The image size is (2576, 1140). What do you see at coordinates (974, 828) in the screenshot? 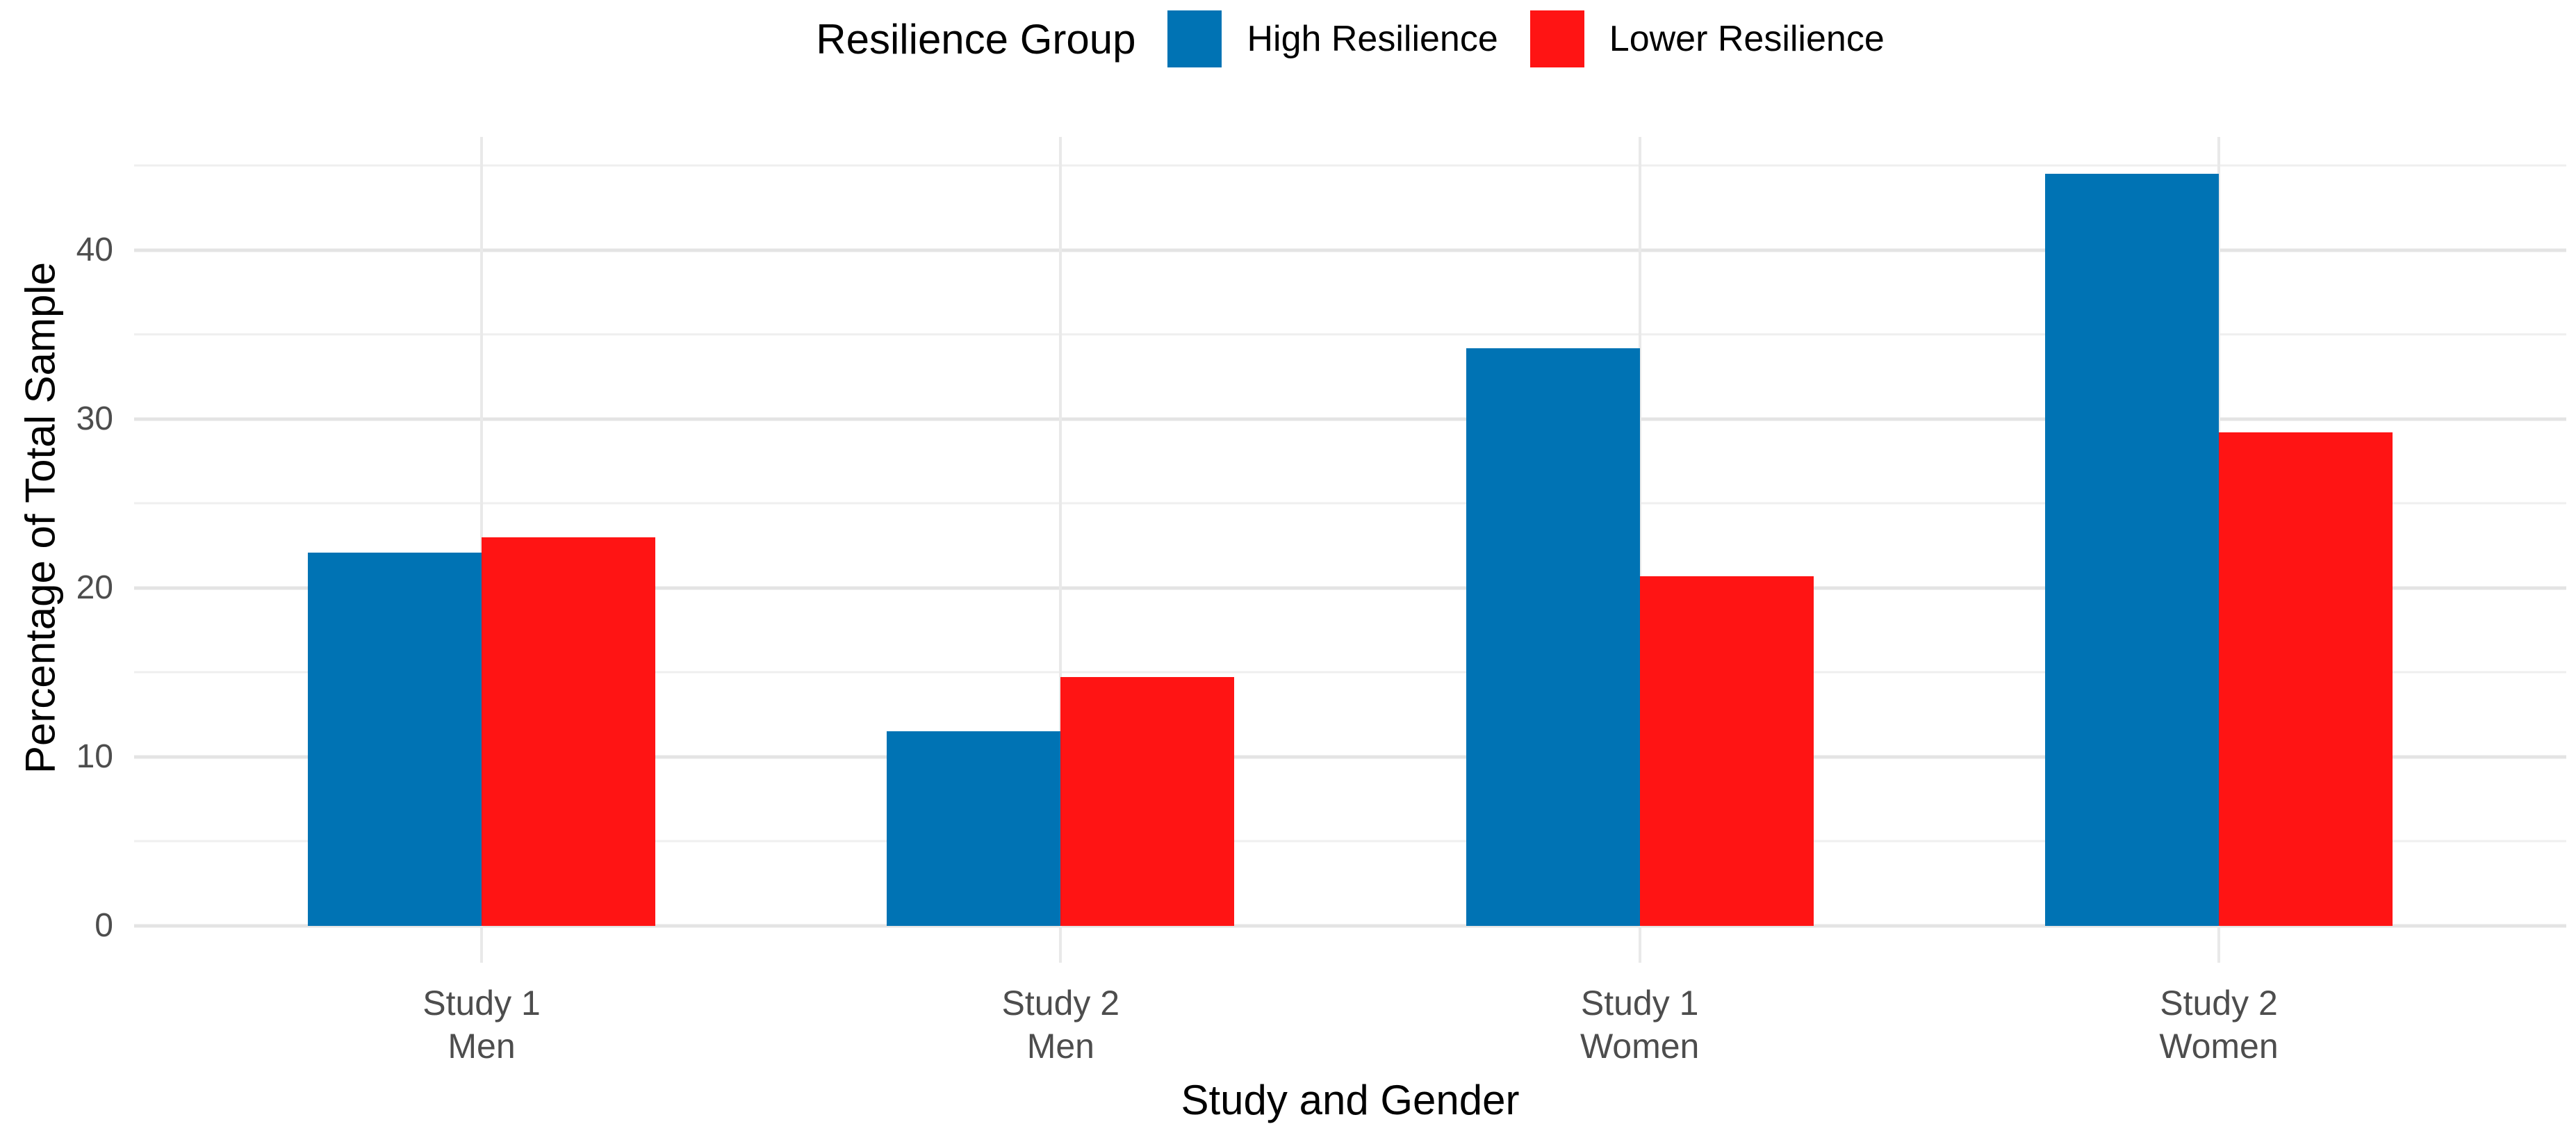
I see `bar-high-resilience-study-2-men` at bounding box center [974, 828].